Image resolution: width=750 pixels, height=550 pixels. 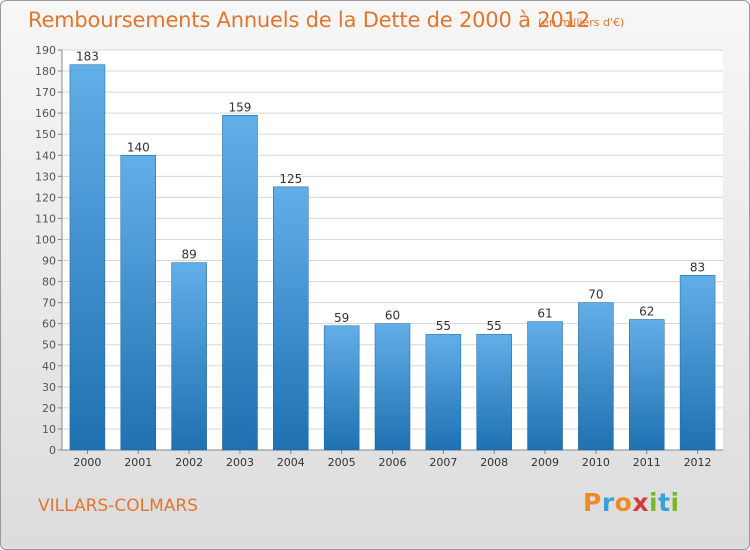 What do you see at coordinates (392, 316) in the screenshot?
I see `data-label-2006: 60` at bounding box center [392, 316].